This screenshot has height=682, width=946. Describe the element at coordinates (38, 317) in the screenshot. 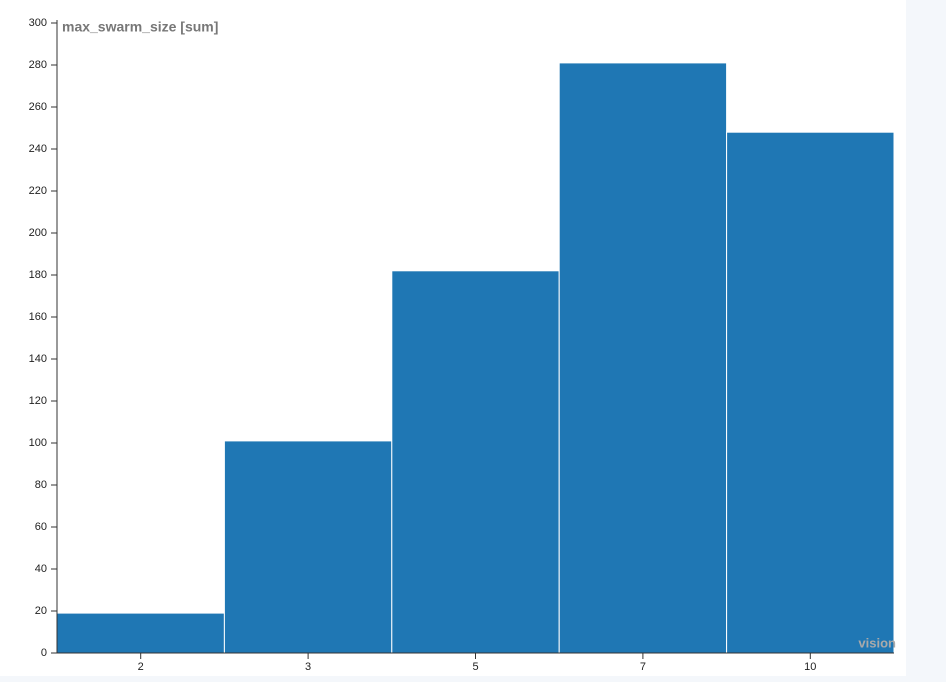

I see `y-tick-label: 160` at that location.